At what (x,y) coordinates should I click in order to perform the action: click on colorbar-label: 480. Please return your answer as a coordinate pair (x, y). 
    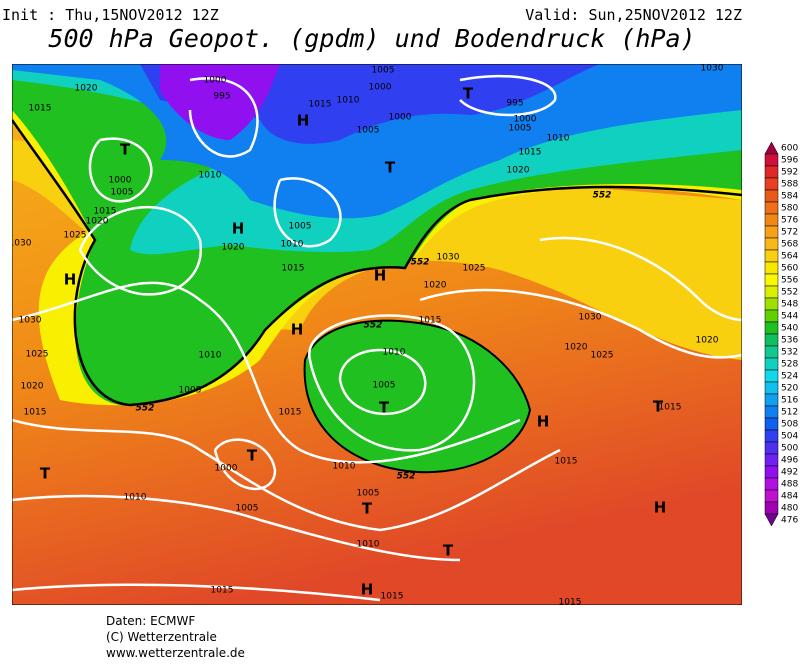
    Looking at the image, I should click on (789, 509).